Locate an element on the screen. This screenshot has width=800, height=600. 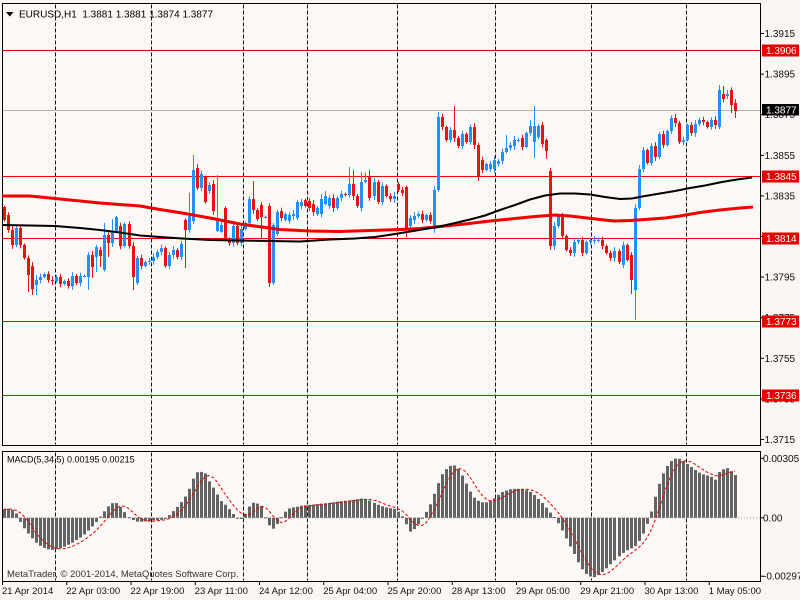
svg-text: 1.3814 is located at coordinates (781, 239).